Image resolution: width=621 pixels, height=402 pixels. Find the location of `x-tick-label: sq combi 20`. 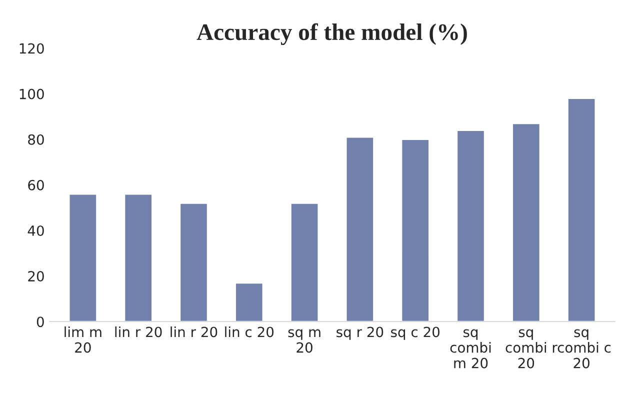

x-tick-label: sq combi 20 is located at coordinates (526, 348).